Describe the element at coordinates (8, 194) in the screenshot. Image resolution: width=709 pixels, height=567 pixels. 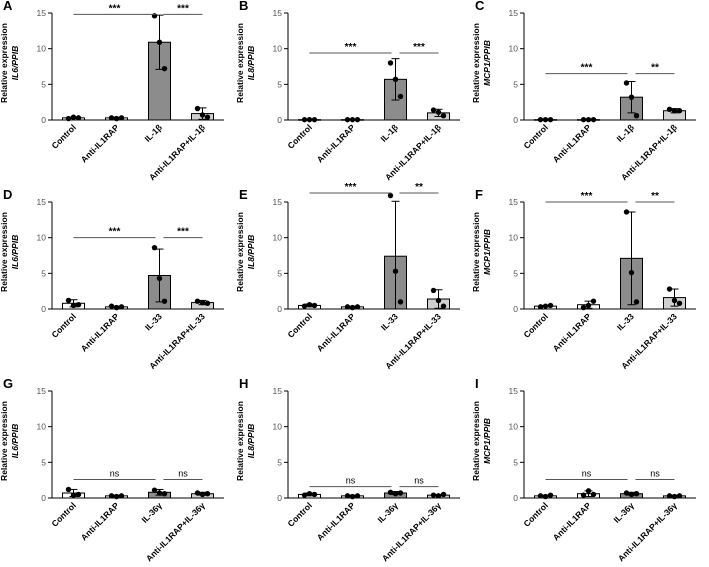
I see `panel-label: D` at that location.